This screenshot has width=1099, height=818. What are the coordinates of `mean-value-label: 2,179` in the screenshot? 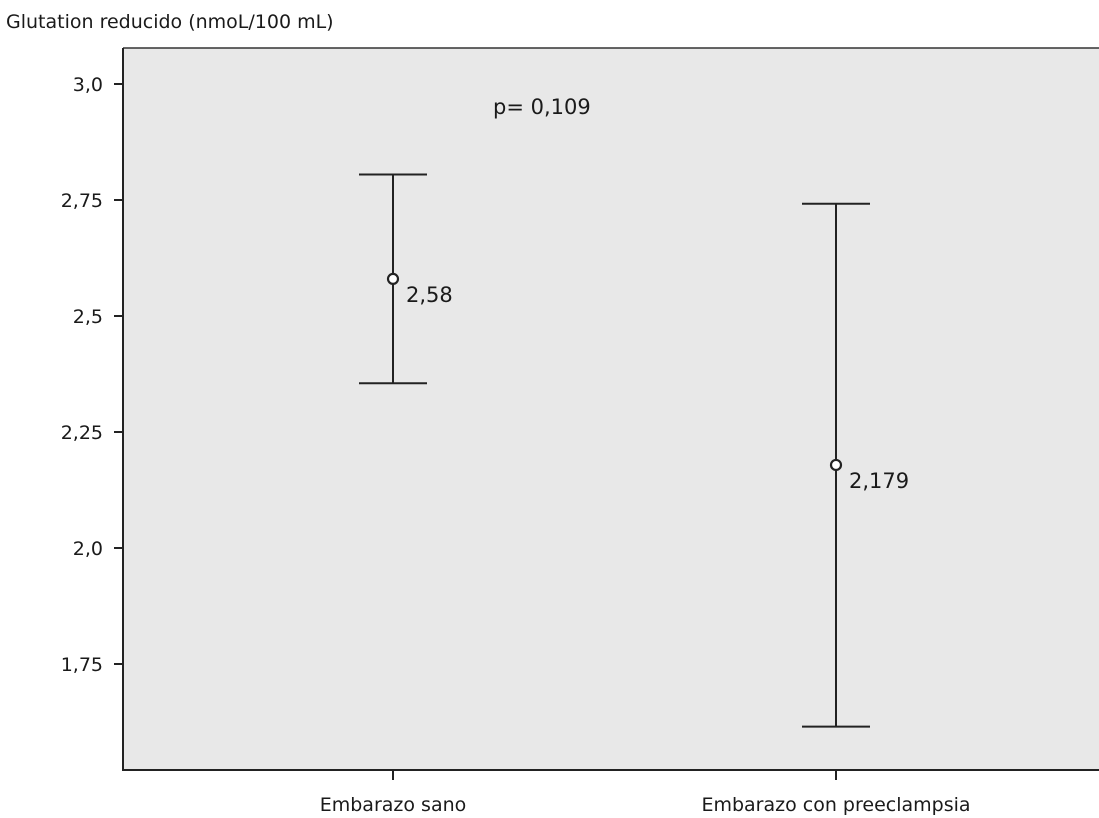 It's located at (879, 481).